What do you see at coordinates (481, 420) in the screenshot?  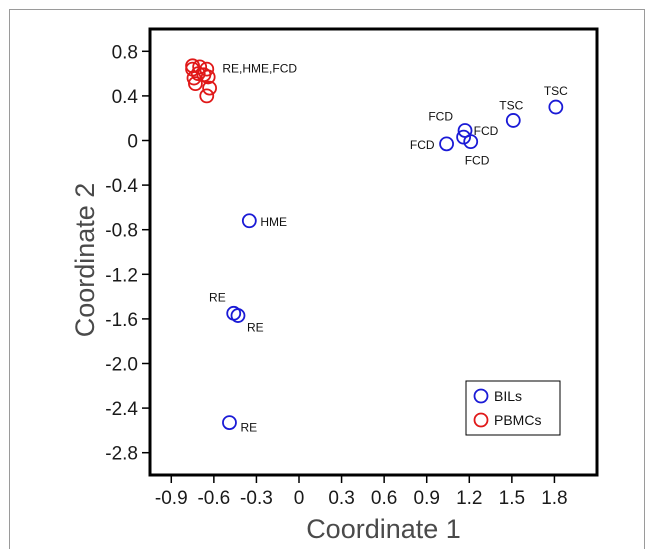 I see `legend-marker-pbmcs` at bounding box center [481, 420].